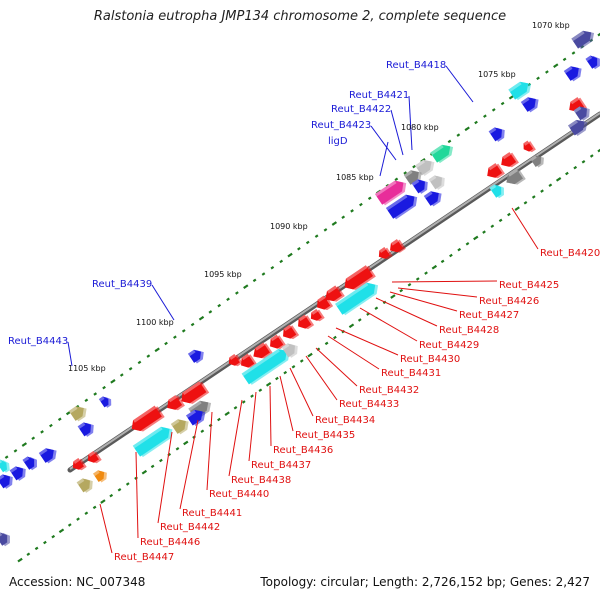 This screenshot has width=600, height=600. I want to click on gene-label-reverse: Reut_B4435, so click(325, 435).